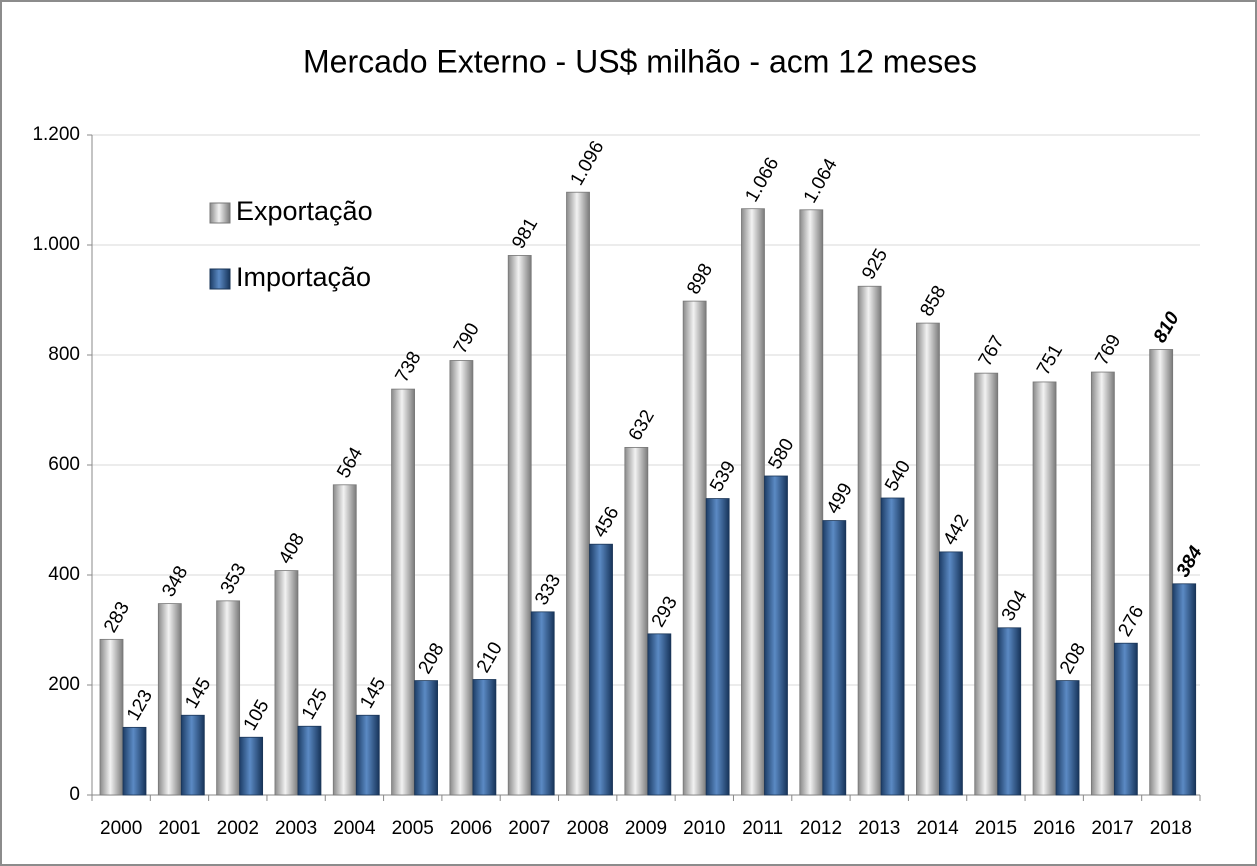  Describe the element at coordinates (121, 828) in the screenshot. I see `x-tick-label: 2000` at that location.